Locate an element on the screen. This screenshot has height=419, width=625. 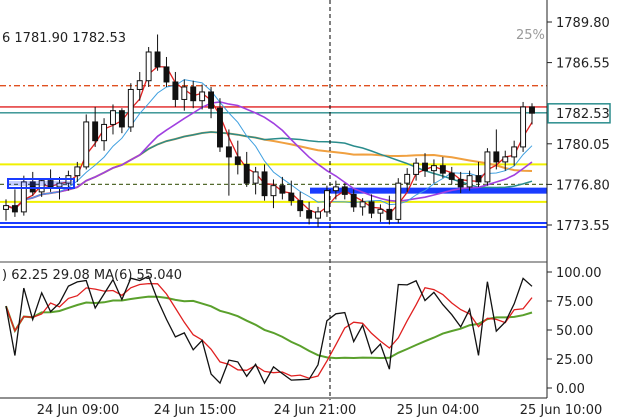
price-tick-label: 1789.80 is located at coordinates (583, 23).